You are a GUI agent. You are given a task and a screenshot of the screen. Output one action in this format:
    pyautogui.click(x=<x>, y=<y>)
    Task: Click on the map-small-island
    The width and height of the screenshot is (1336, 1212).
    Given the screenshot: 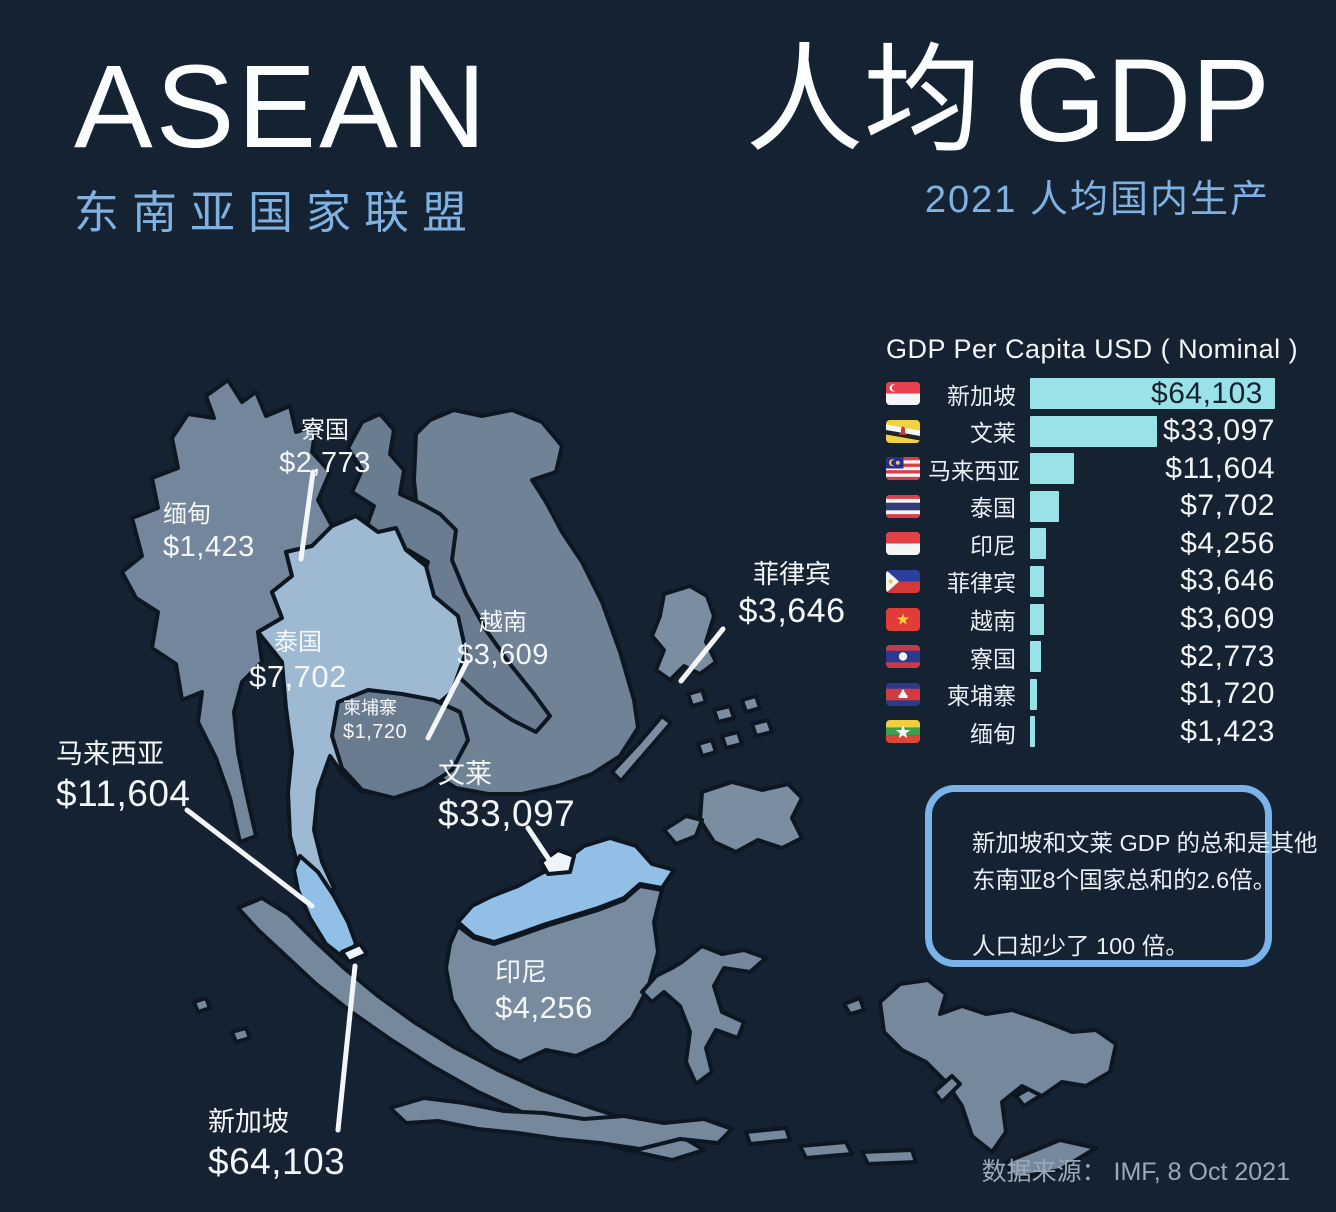 What is the action you would take?
    pyautogui.click(x=202, y=1005)
    